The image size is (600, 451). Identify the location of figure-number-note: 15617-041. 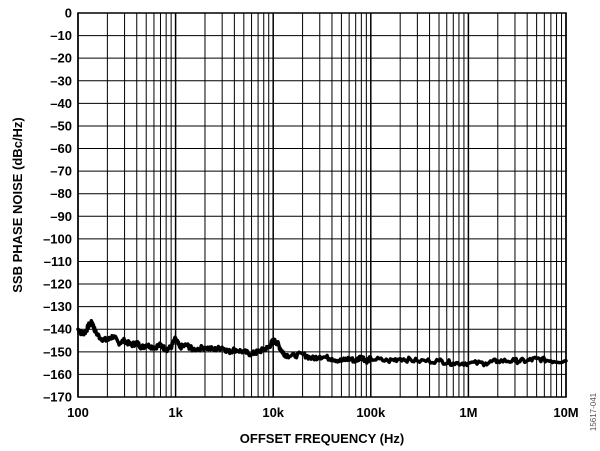
(593, 411).